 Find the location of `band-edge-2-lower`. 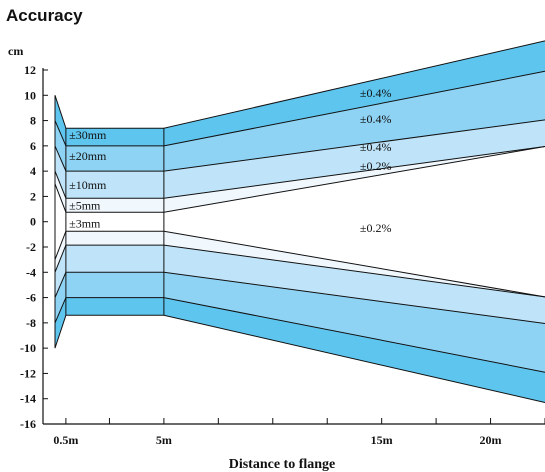

band-edge-2-lower is located at coordinates (299, 271).